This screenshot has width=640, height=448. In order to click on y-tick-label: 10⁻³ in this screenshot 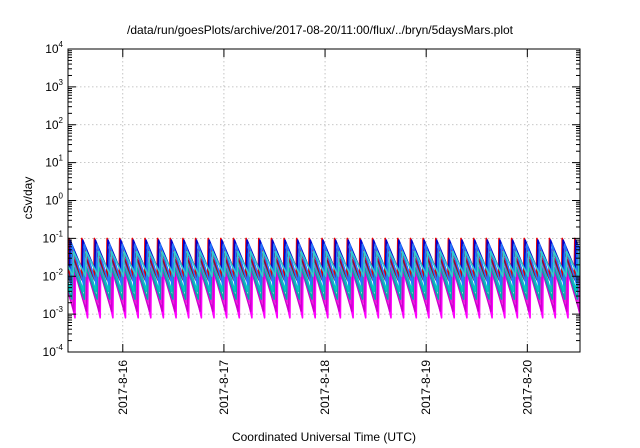, I will do `click(53, 313)`.